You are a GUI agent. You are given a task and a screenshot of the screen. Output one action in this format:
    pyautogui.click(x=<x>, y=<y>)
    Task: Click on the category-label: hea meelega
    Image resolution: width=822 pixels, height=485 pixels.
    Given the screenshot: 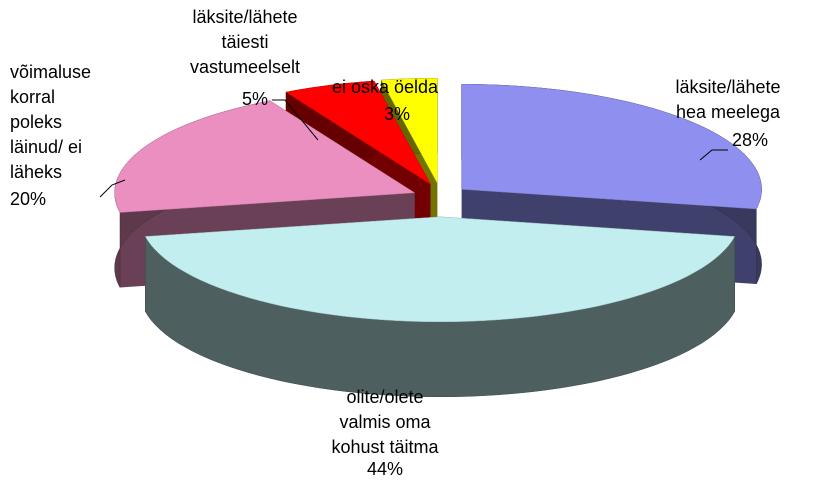 What is the action you would take?
    pyautogui.click(x=728, y=112)
    